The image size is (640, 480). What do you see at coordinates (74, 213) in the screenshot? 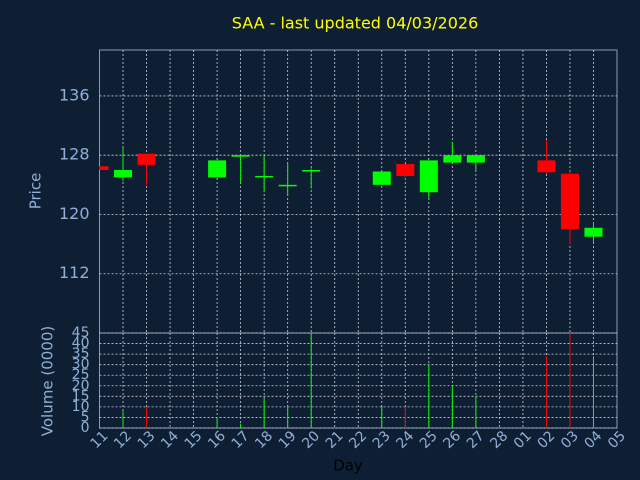
I see `y-tick-label: 120` at bounding box center [74, 213].